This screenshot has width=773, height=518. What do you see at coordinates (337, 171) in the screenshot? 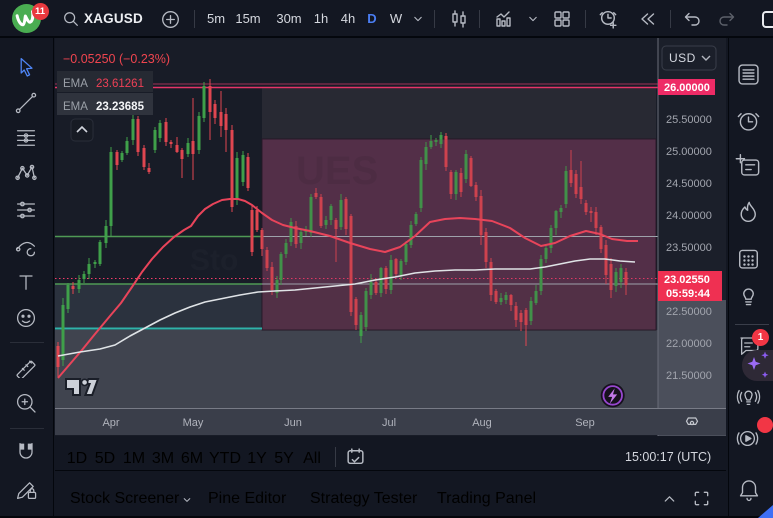
I see `svg-text: UES` at bounding box center [337, 171].